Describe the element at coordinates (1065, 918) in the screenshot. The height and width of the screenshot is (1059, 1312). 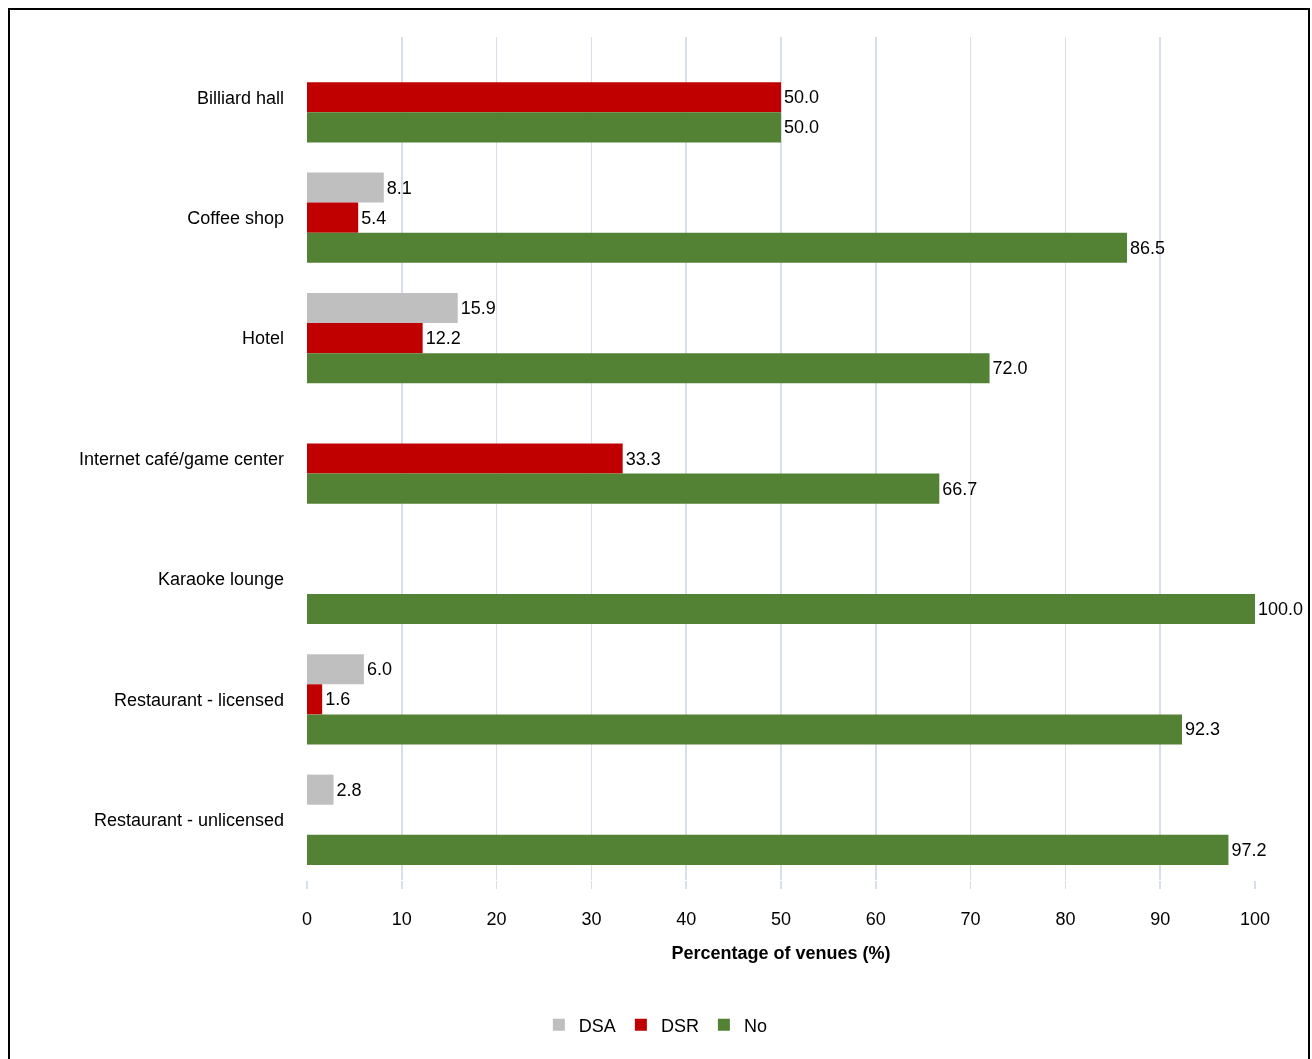
I see `x-tick-label: 80` at that location.